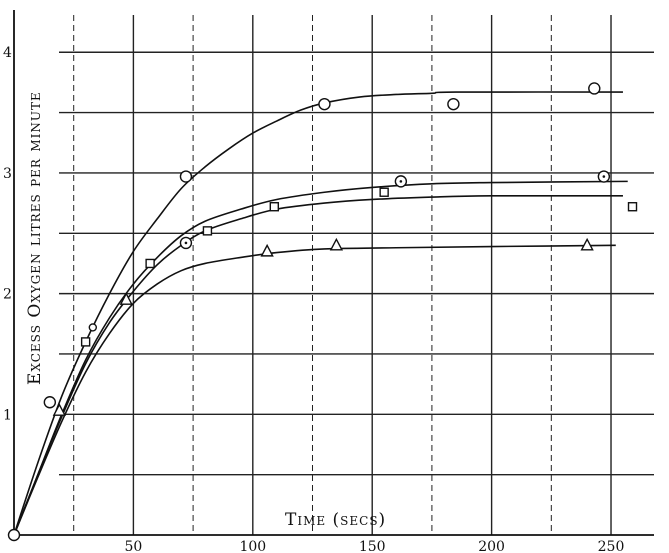 This screenshot has height=553, width=669. I want to click on x-tick-label: 150, so click(372, 546).